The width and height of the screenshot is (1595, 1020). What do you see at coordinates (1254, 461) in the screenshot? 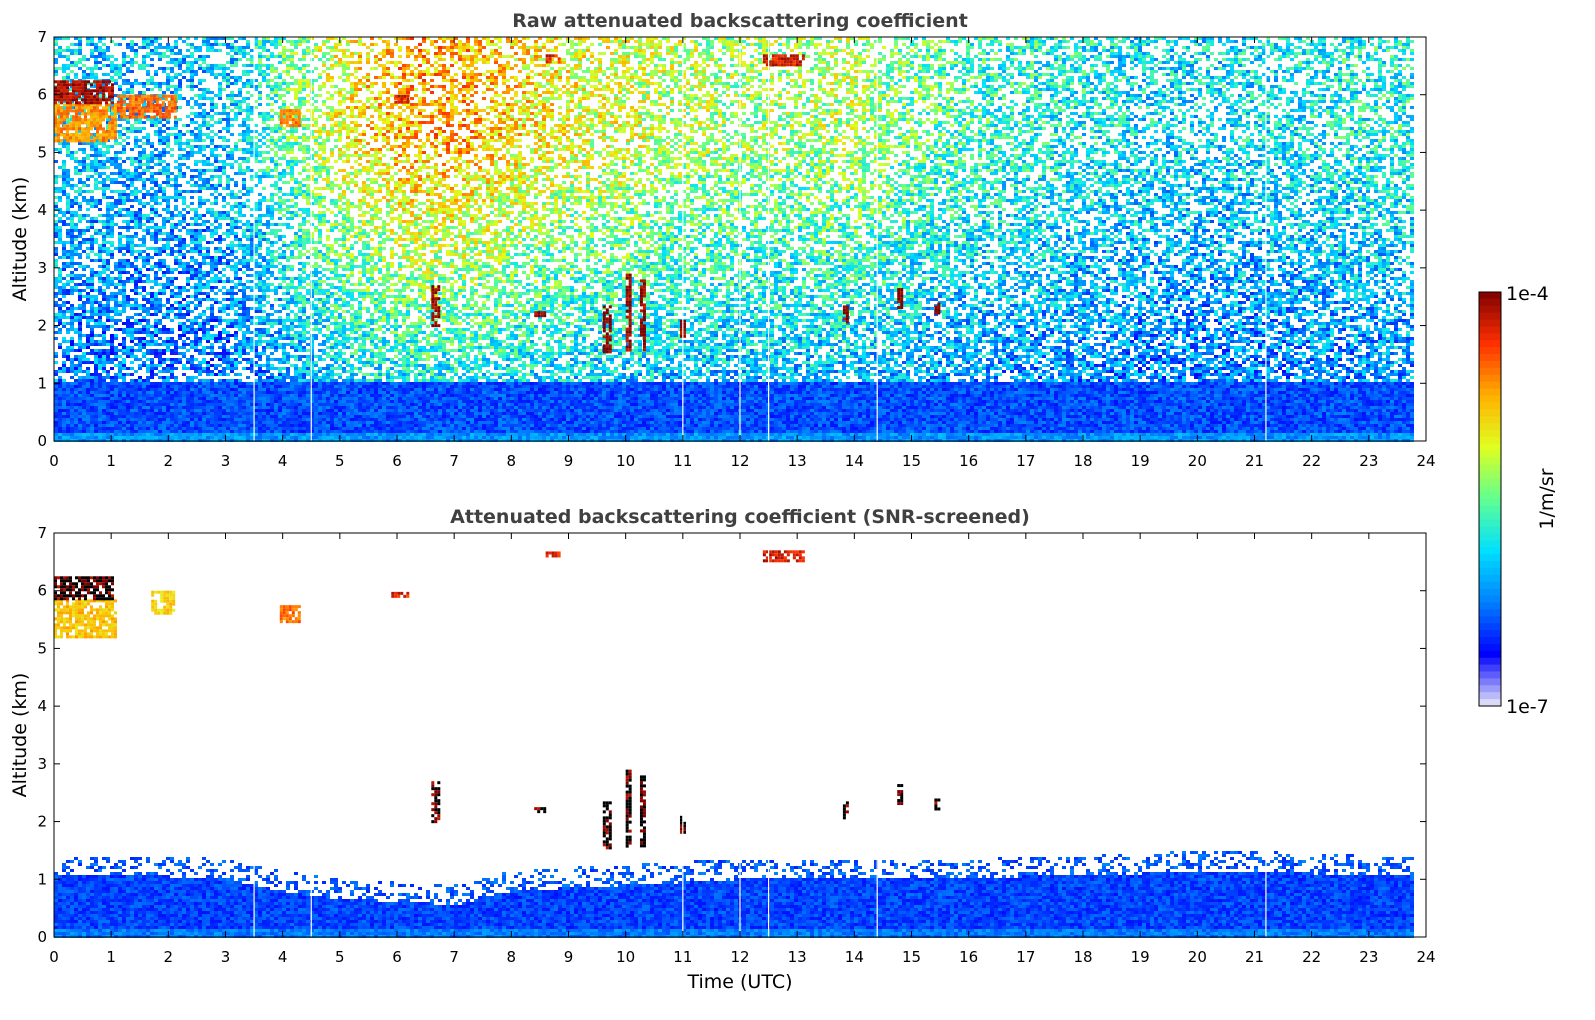
I see `x-tick-label: 21` at bounding box center [1254, 461].